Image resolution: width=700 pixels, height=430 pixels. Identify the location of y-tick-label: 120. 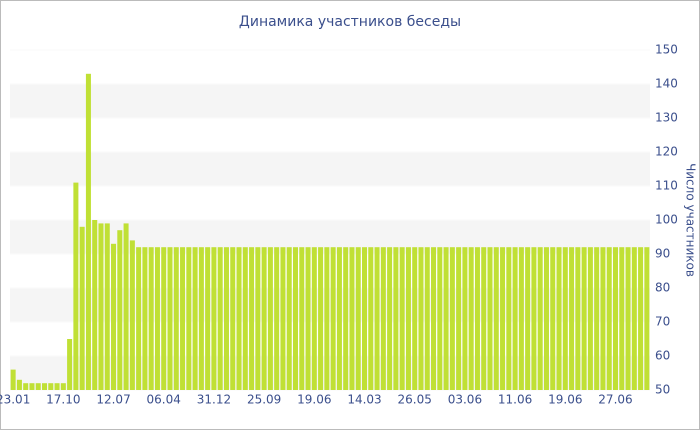
(666, 152).